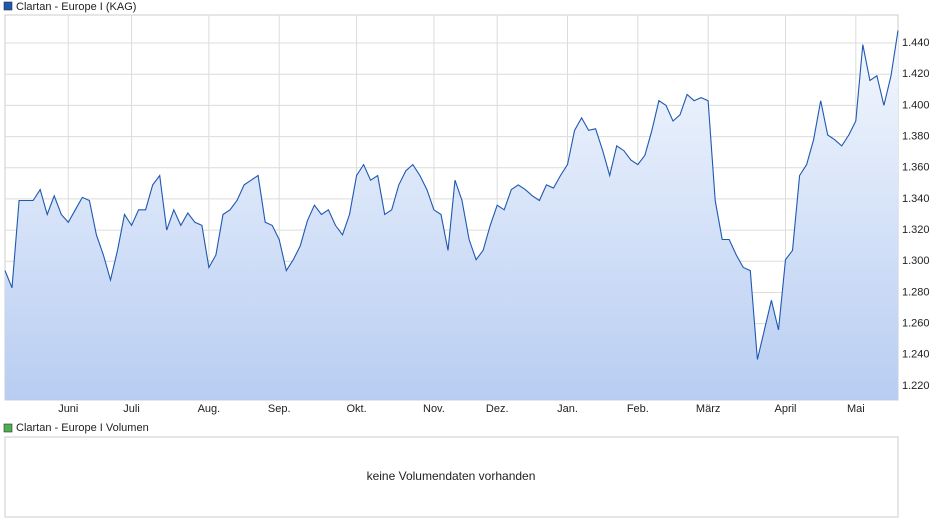  I want to click on x-tick-label: Feb., so click(638, 409).